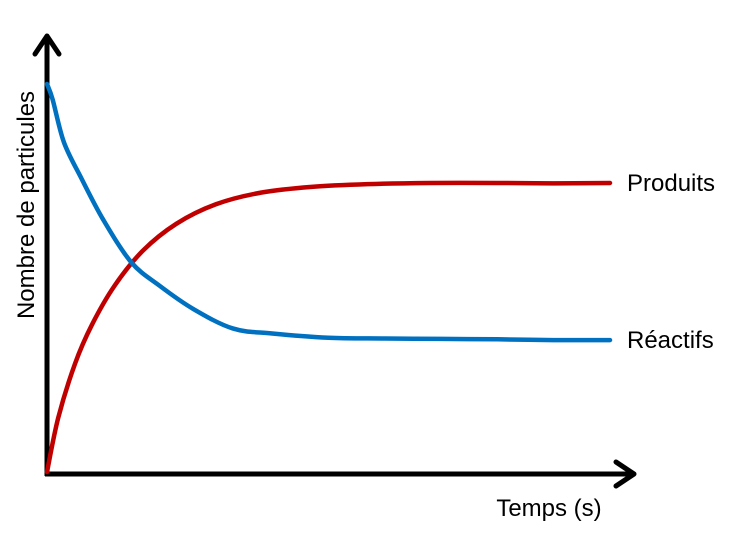 This screenshot has width=743, height=539. What do you see at coordinates (671, 262) in the screenshot?
I see `series-label-layer: Produits Réactifs` at bounding box center [671, 262].